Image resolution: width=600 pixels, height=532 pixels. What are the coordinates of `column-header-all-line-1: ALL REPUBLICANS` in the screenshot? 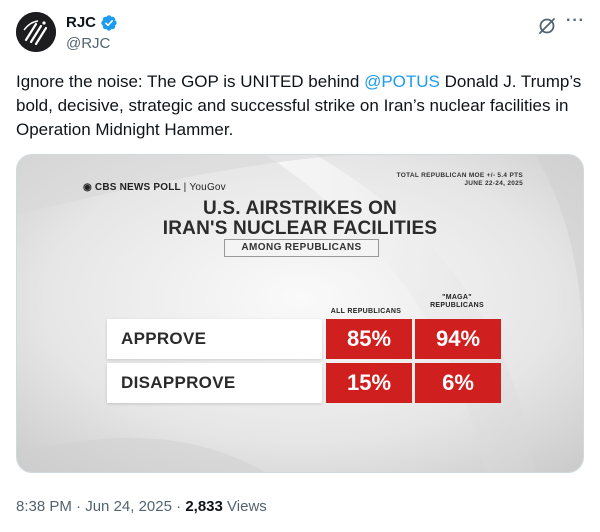 It's located at (366, 311).